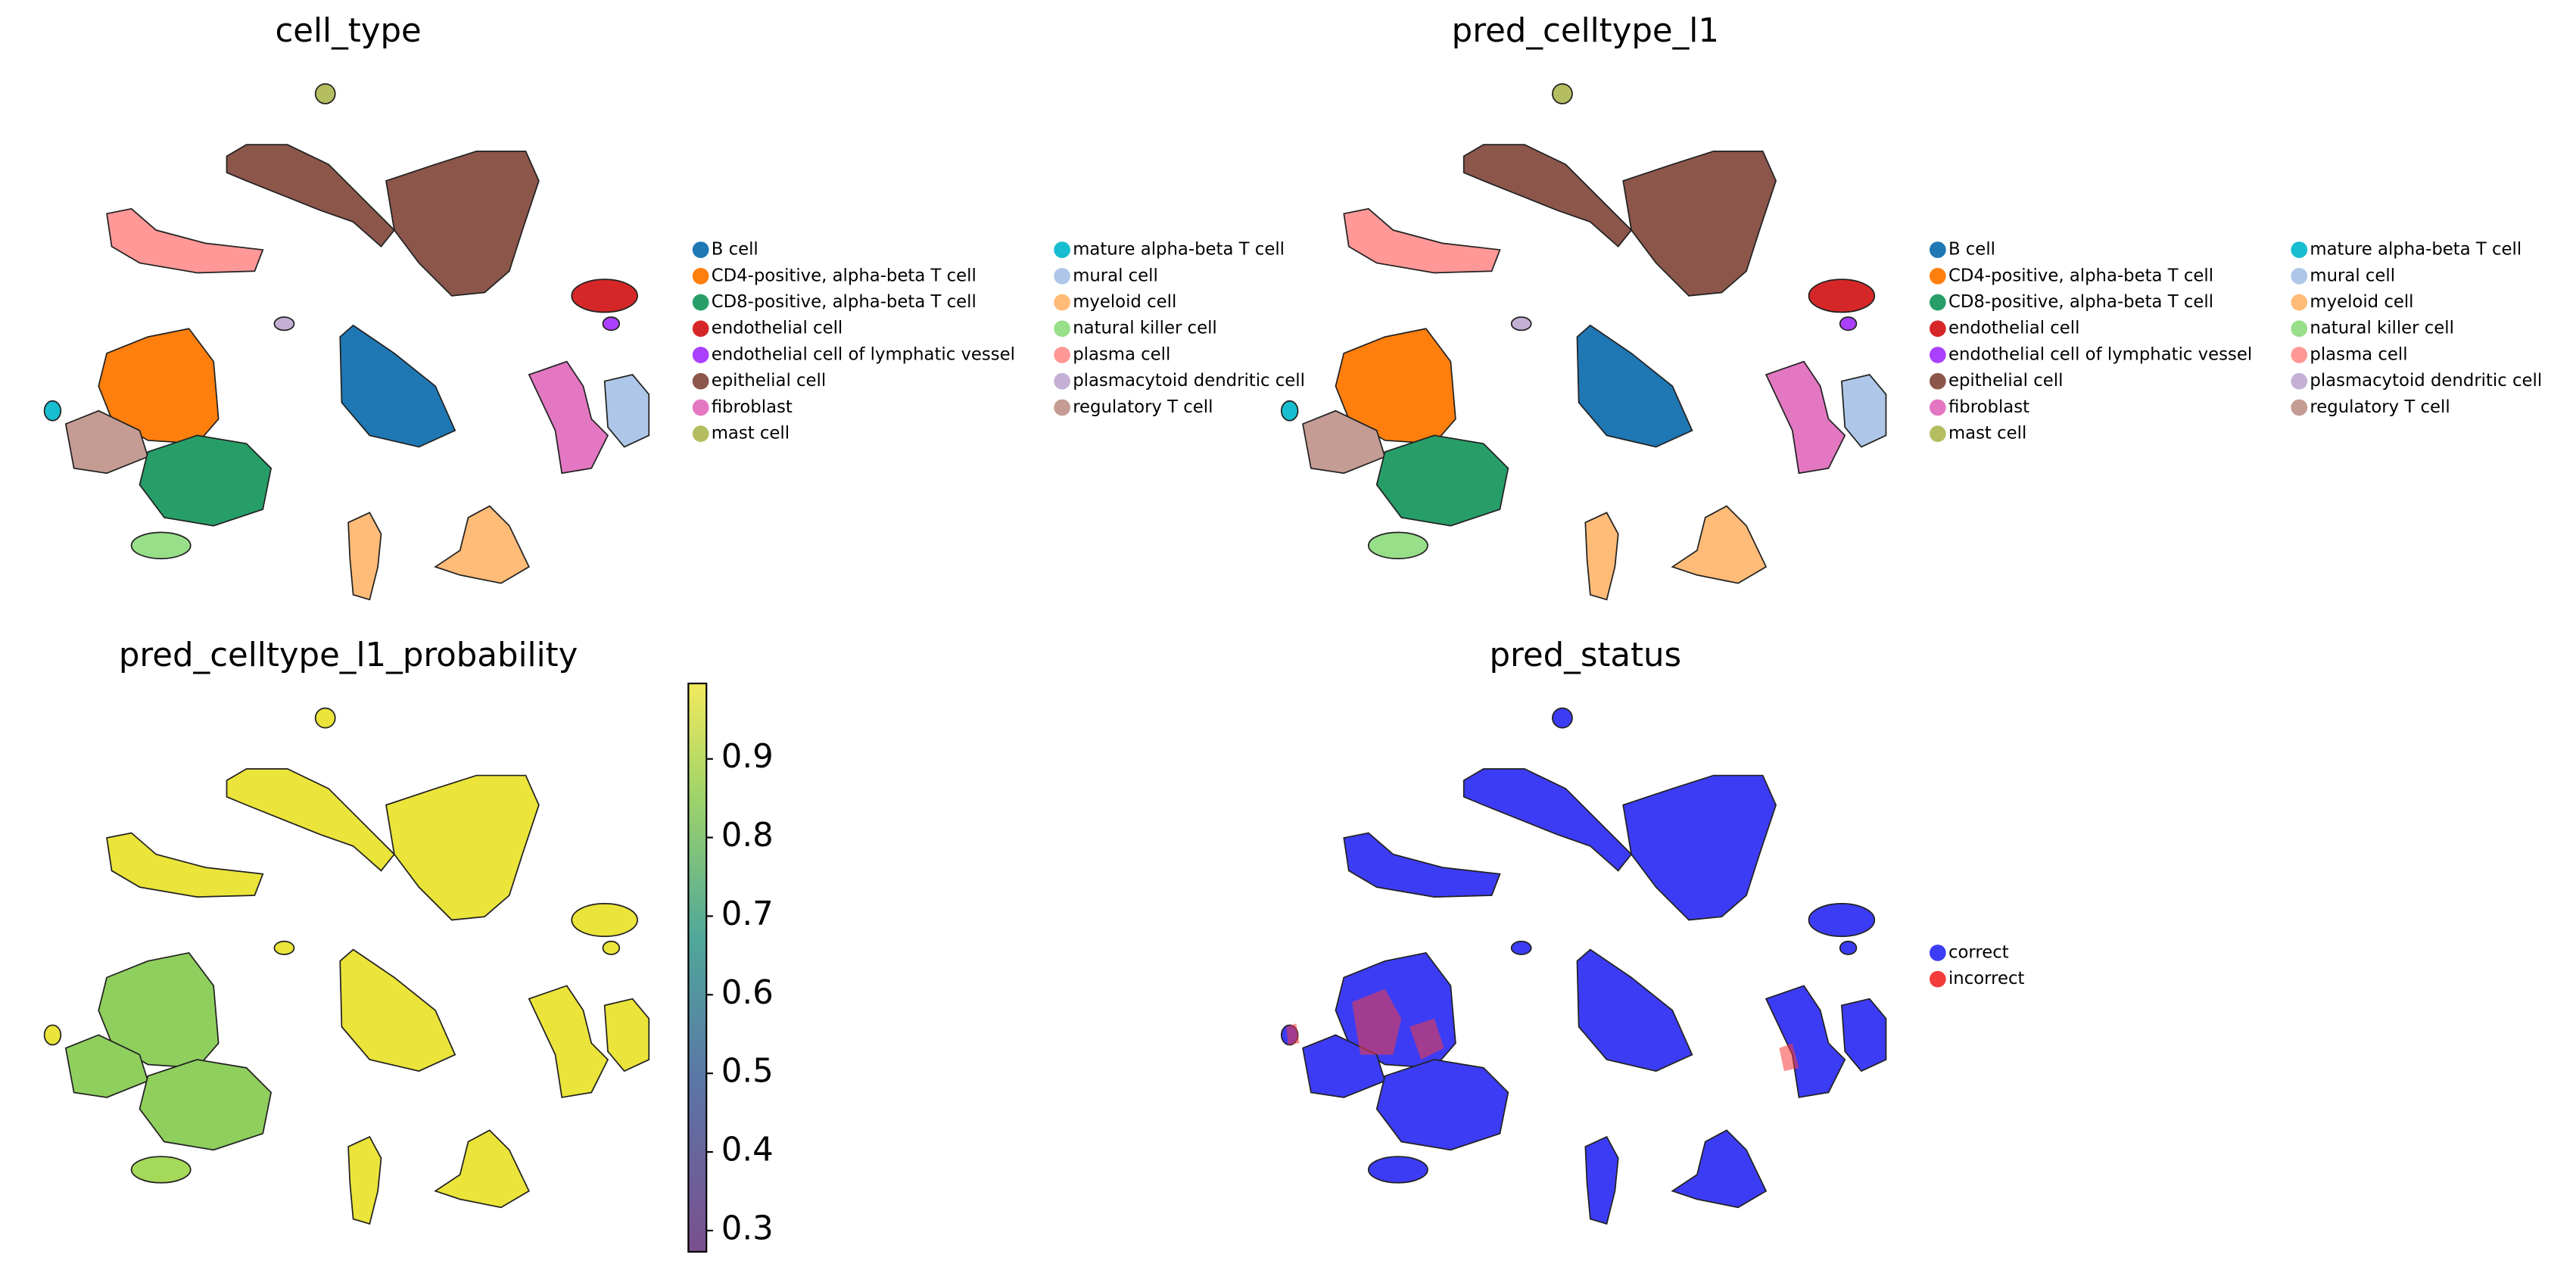 The width and height of the screenshot is (2576, 1270). I want to click on legend-label: plasma cell, so click(2358, 354).